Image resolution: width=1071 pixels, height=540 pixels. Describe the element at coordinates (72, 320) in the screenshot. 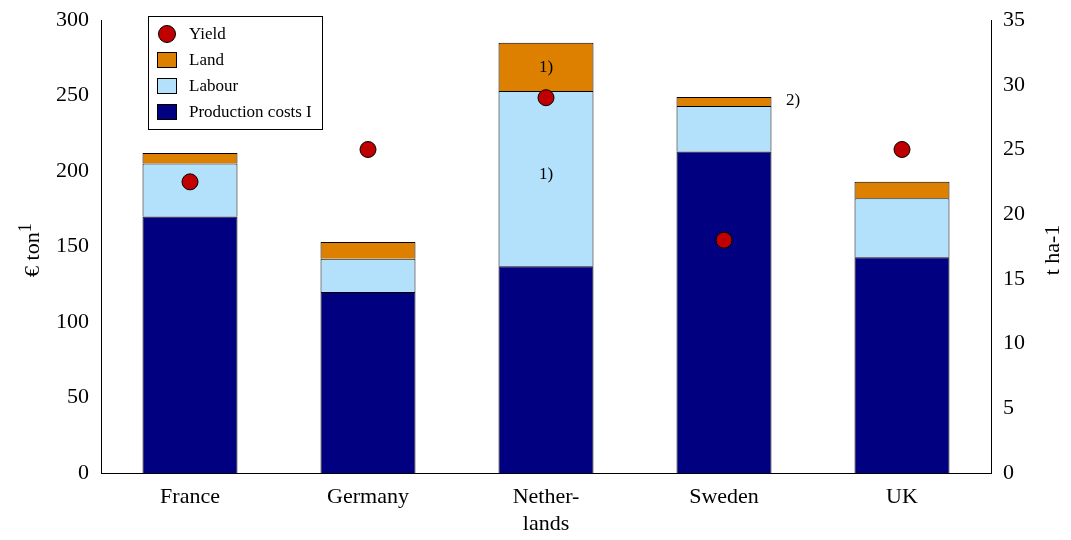

I see `y-tick-label: 100` at that location.